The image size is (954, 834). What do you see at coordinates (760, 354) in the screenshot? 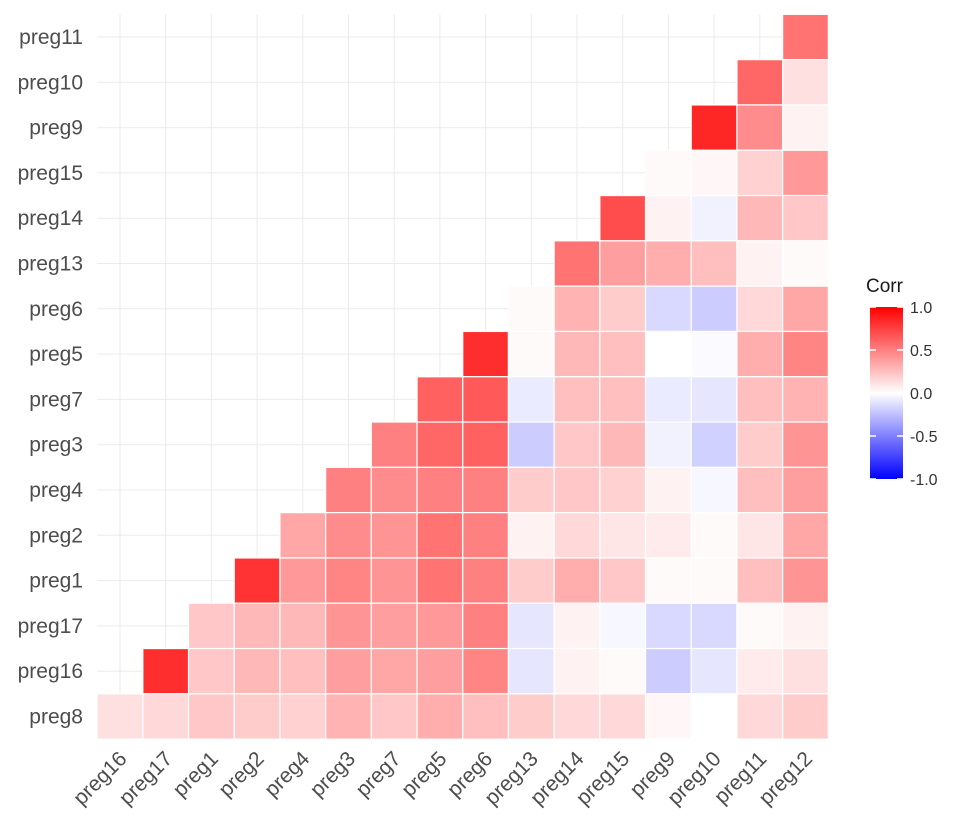
I see `heatmap-cell-preg5-preg11` at bounding box center [760, 354].